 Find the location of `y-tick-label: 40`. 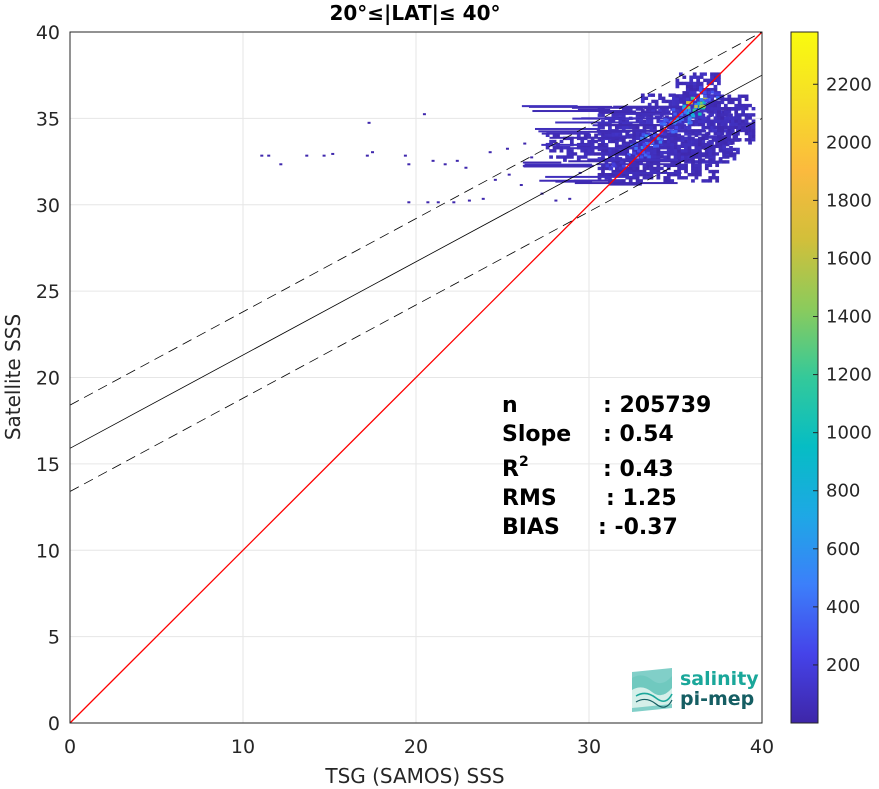

y-tick-label: 40 is located at coordinates (48, 33).